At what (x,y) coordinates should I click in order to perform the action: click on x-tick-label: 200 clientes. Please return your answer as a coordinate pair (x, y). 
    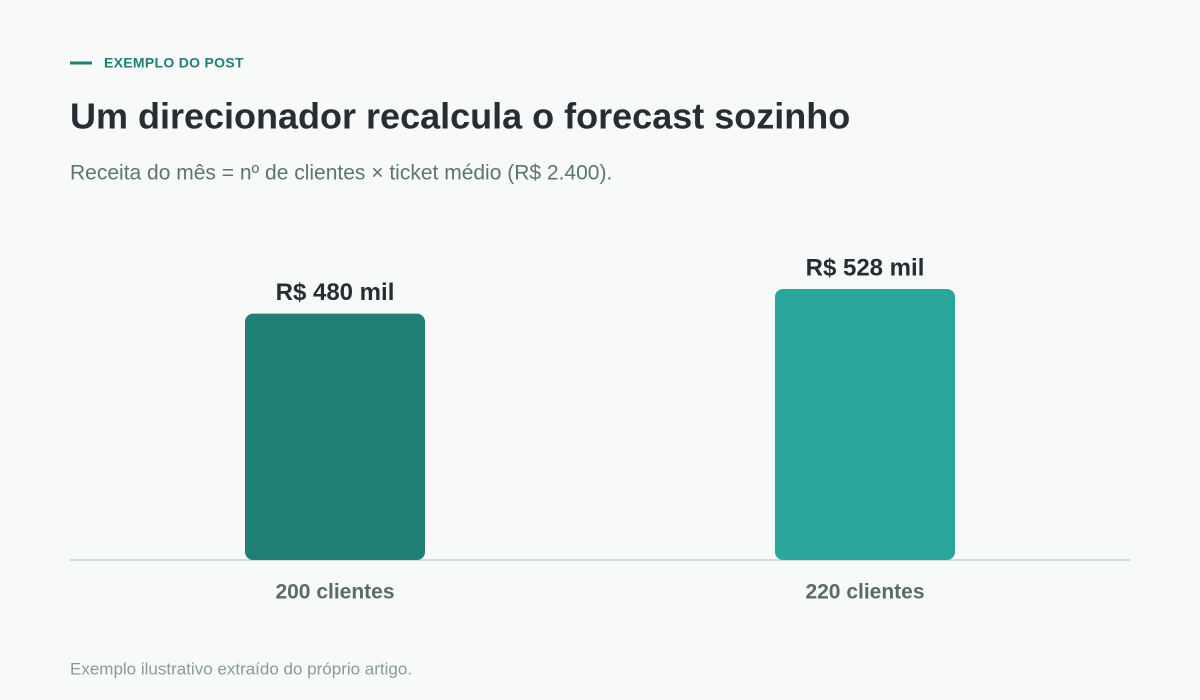
    Looking at the image, I should click on (334, 592).